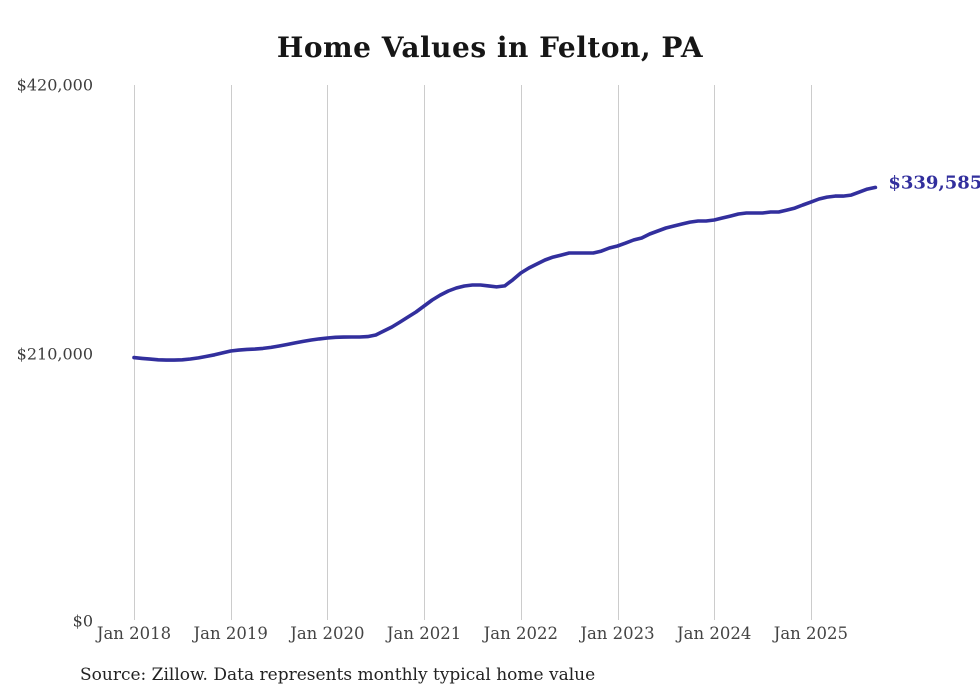 The width and height of the screenshot is (980, 699). I want to click on x-axis-tick-label: Jan 2024, so click(714, 633).